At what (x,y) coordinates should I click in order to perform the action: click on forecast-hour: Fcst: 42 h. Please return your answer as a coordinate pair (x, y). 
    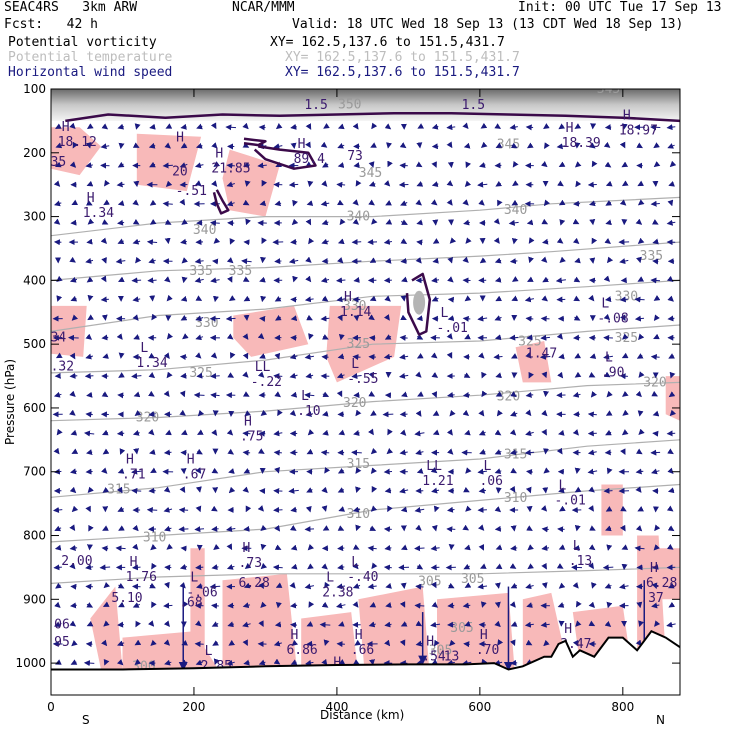
    Looking at the image, I should click on (51, 24).